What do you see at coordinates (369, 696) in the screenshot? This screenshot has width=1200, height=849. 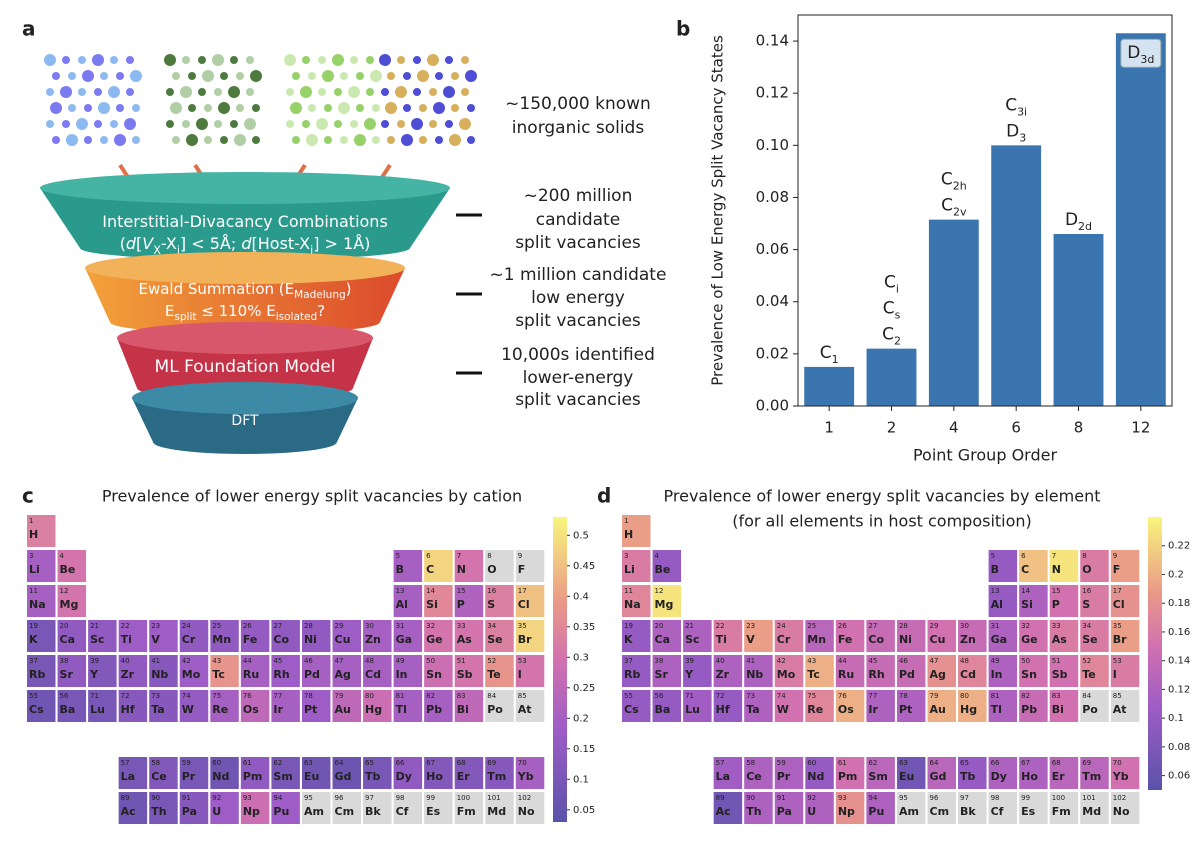 I see `element-number: 80` at bounding box center [369, 696].